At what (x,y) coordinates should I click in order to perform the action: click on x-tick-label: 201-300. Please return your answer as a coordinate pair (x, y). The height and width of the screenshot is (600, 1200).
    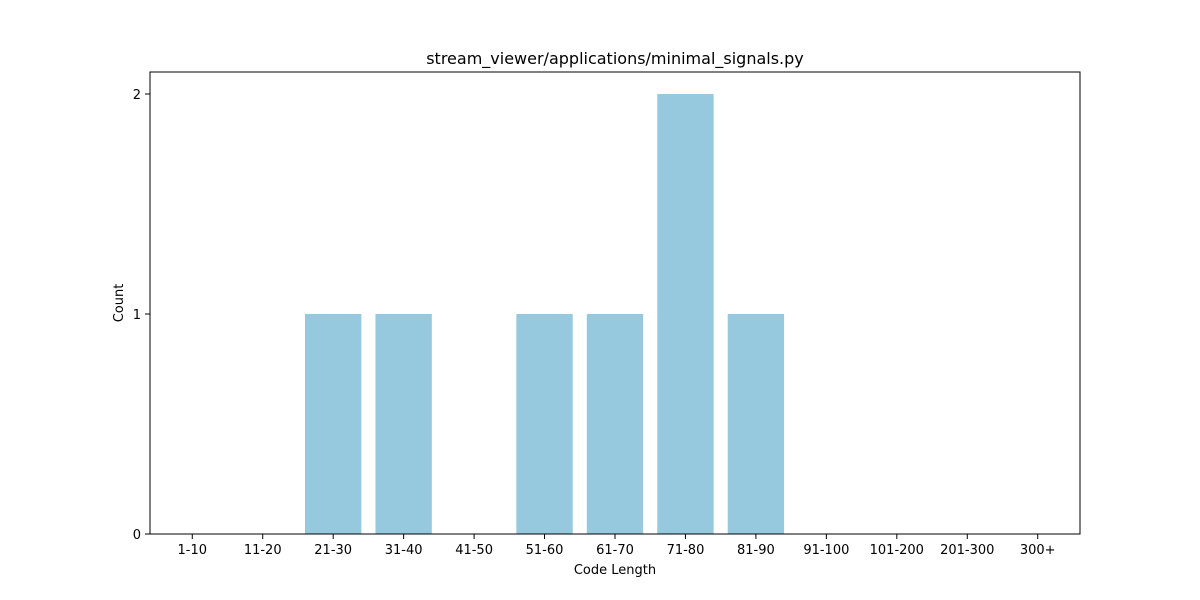
    Looking at the image, I should click on (967, 550).